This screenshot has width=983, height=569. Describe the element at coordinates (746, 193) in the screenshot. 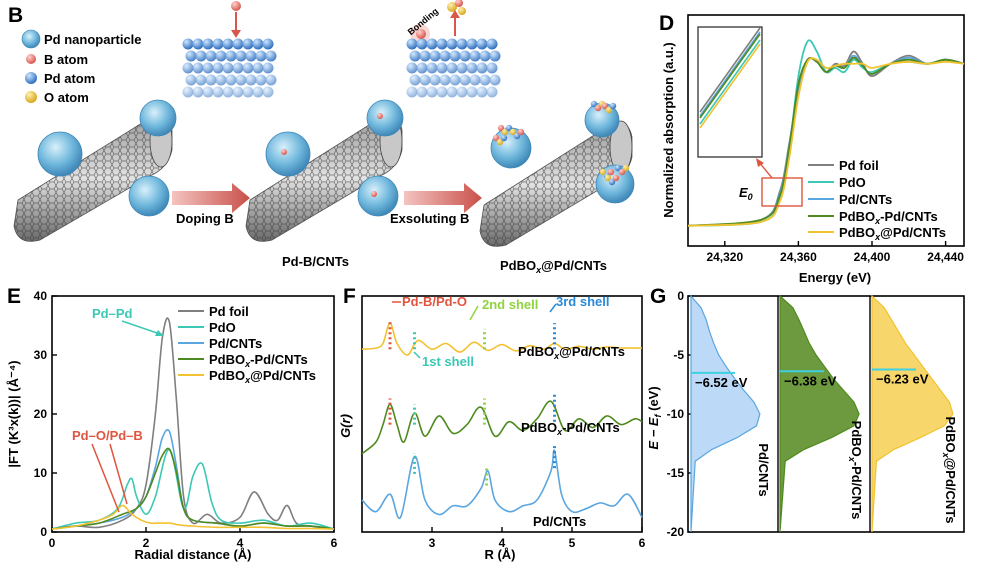

I see `e0-label: E0` at that location.